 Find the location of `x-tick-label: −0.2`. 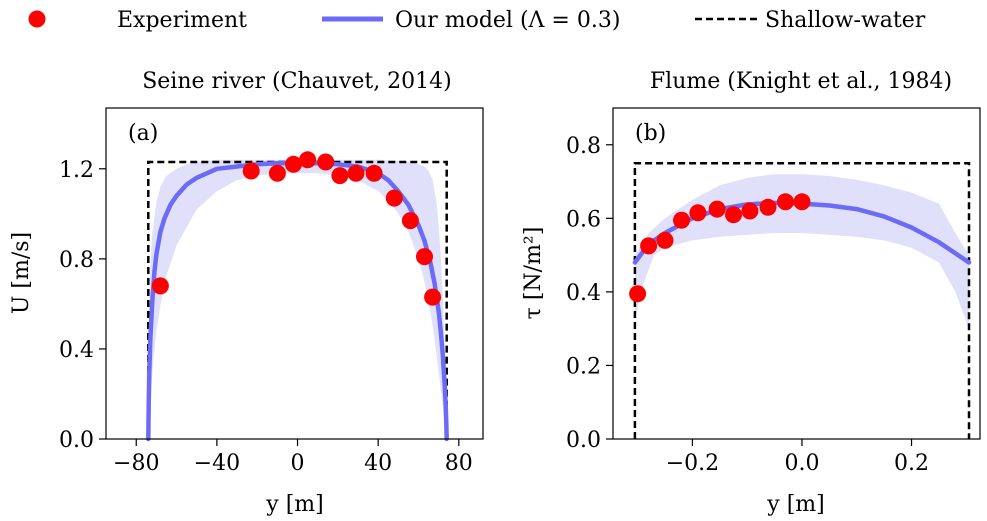

x-tick-label: −0.2 is located at coordinates (692, 463).